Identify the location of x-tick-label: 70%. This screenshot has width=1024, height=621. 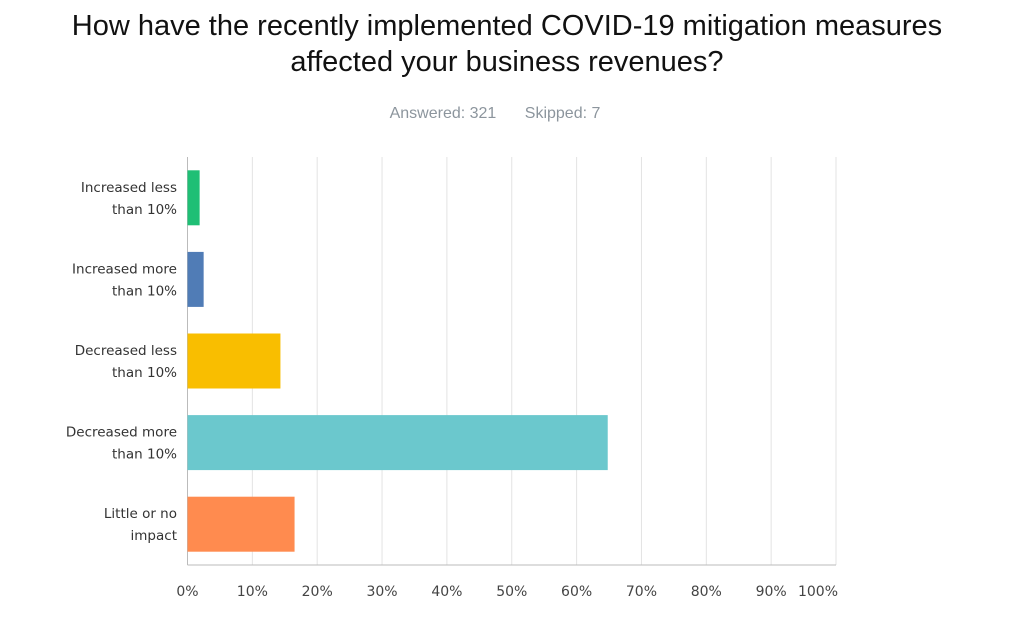
(641, 592).